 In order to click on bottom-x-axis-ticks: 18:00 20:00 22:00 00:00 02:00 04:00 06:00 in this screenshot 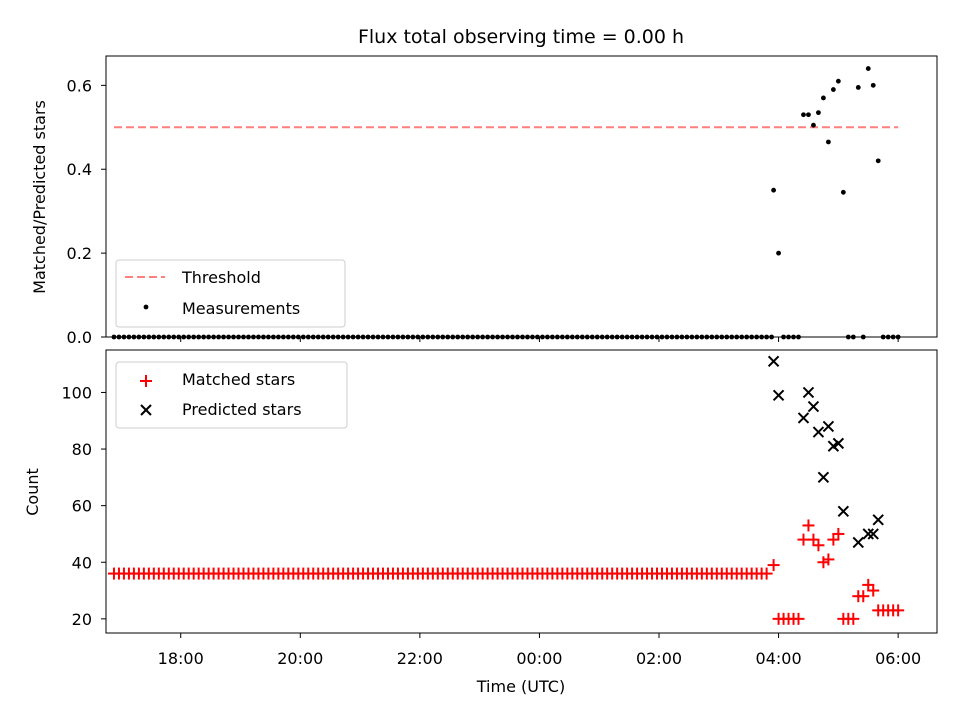, I will do `click(539, 650)`.